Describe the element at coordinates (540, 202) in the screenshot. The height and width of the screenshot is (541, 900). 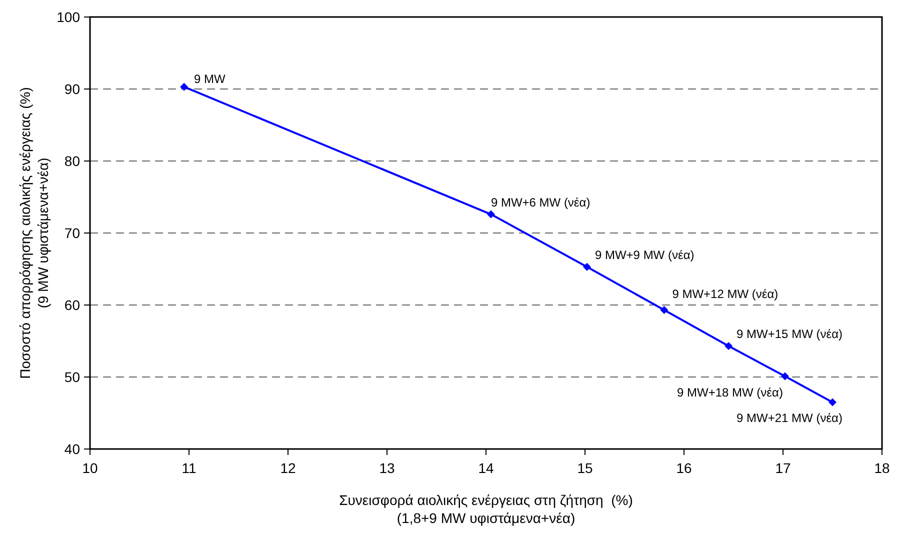
I see `annotation: 9 MW+6 MW (νέα)` at that location.